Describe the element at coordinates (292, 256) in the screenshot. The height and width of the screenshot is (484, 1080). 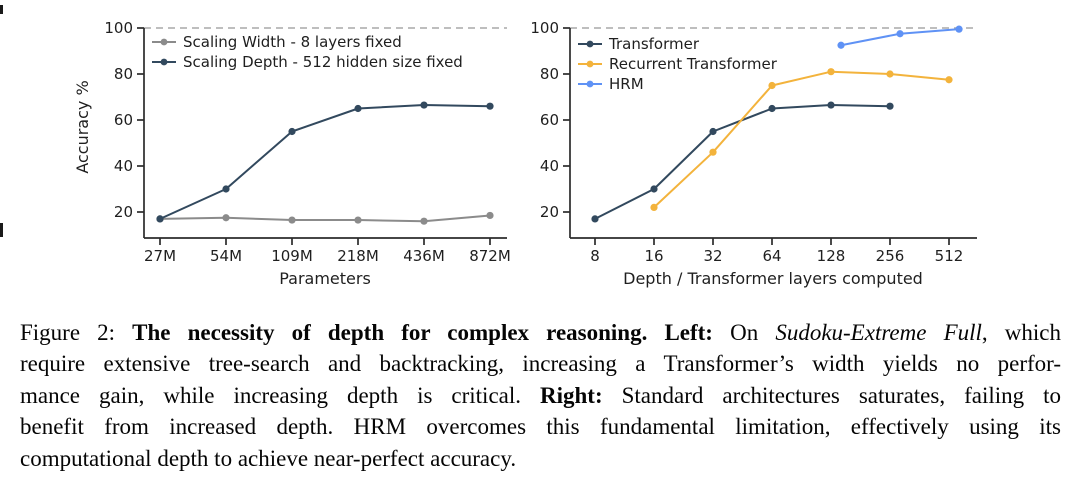
I see `x-tick-label: 109M` at that location.